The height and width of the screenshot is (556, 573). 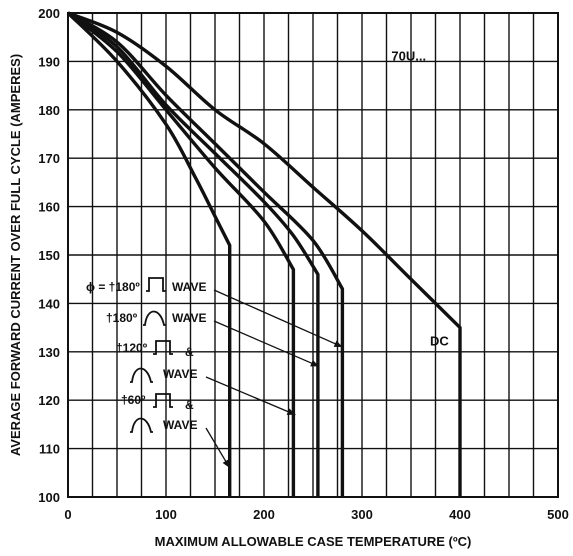 What do you see at coordinates (264, 514) in the screenshot?
I see `x-tick-label: 200` at bounding box center [264, 514].